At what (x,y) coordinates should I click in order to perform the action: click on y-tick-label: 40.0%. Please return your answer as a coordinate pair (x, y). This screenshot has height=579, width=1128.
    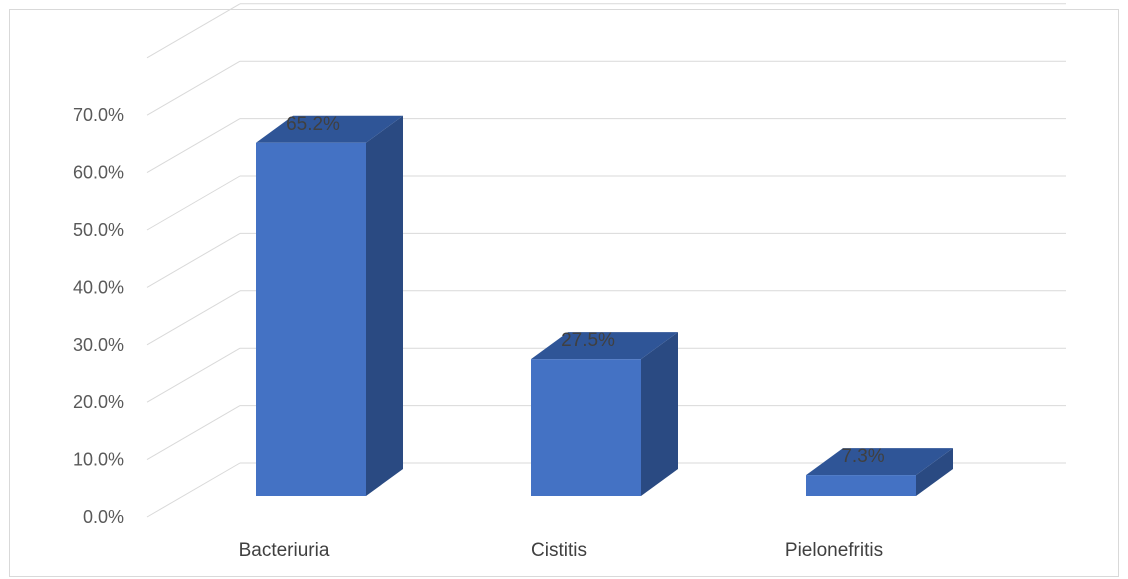
    Looking at the image, I should click on (98, 287).